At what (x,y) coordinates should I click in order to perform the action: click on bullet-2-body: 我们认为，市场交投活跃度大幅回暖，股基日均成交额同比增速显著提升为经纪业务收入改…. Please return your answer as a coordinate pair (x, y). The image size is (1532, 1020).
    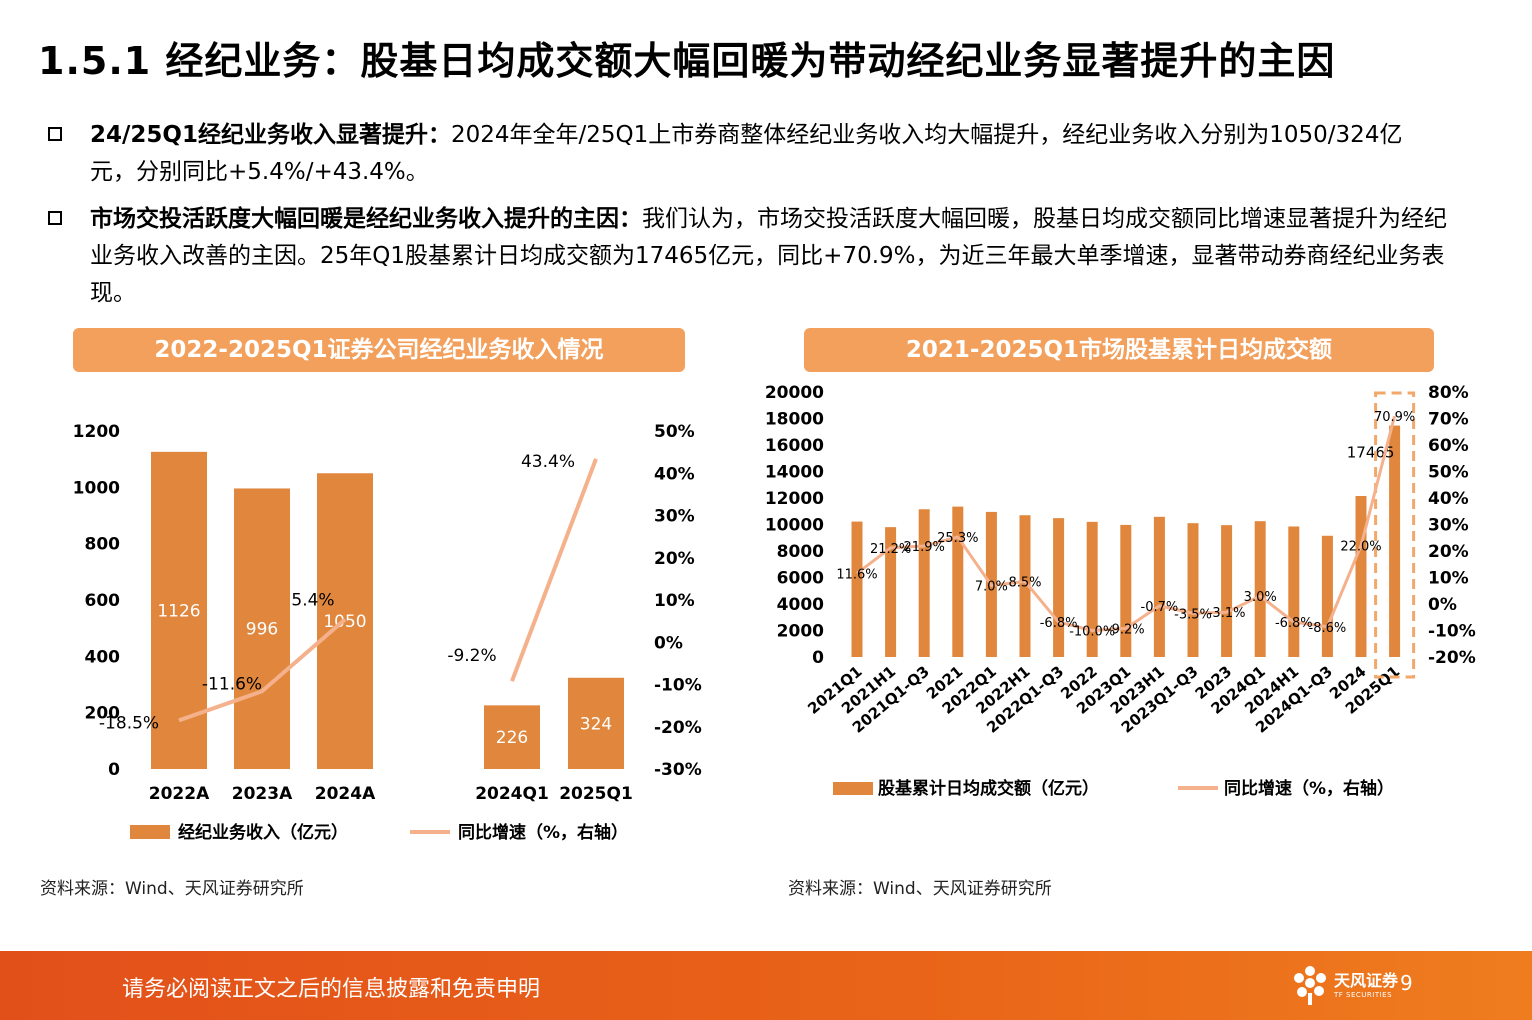
    Looking at the image, I should click on (768, 256).